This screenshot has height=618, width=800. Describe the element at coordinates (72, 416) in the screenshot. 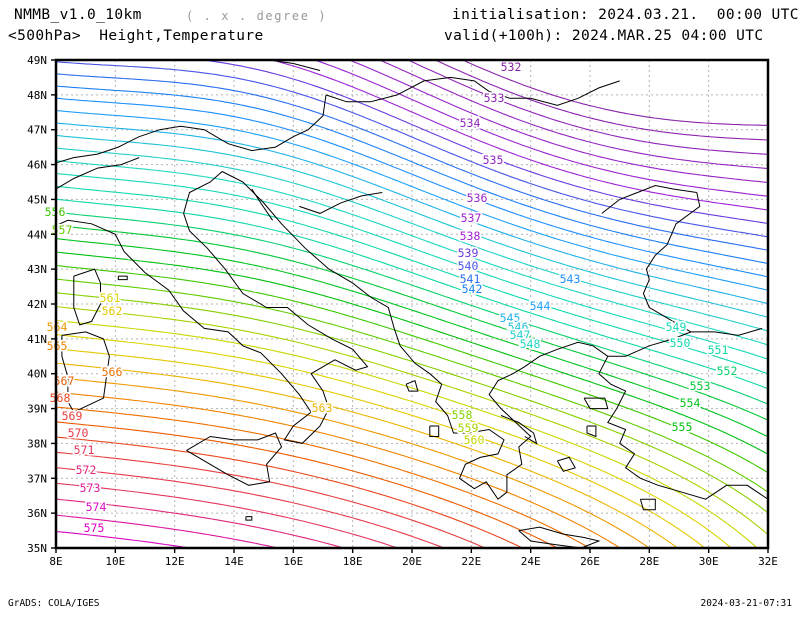

I see `contour-label-halo: 569` at that location.